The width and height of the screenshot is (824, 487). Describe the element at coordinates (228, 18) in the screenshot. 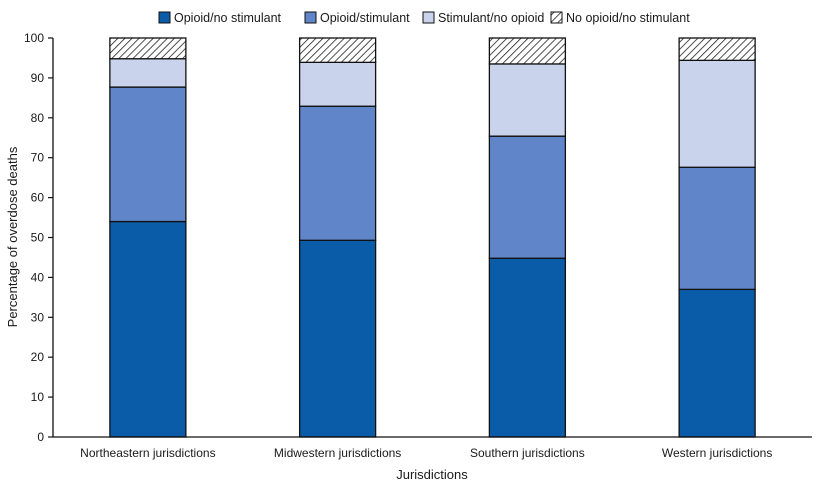

I see `legend-label: Opioid/no stimulant` at that location.